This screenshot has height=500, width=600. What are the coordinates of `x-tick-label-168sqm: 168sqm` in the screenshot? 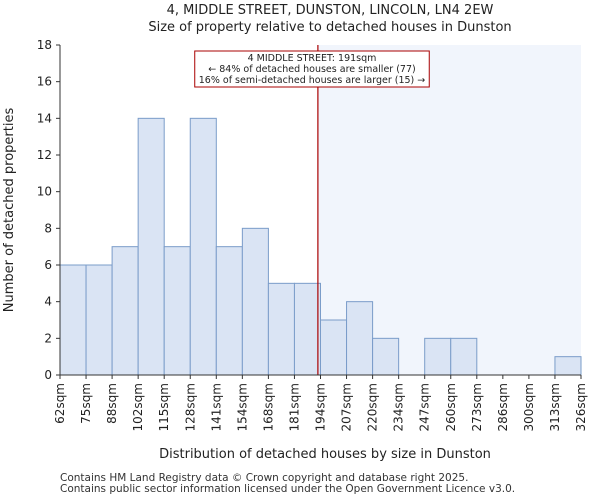 It's located at (268, 407).